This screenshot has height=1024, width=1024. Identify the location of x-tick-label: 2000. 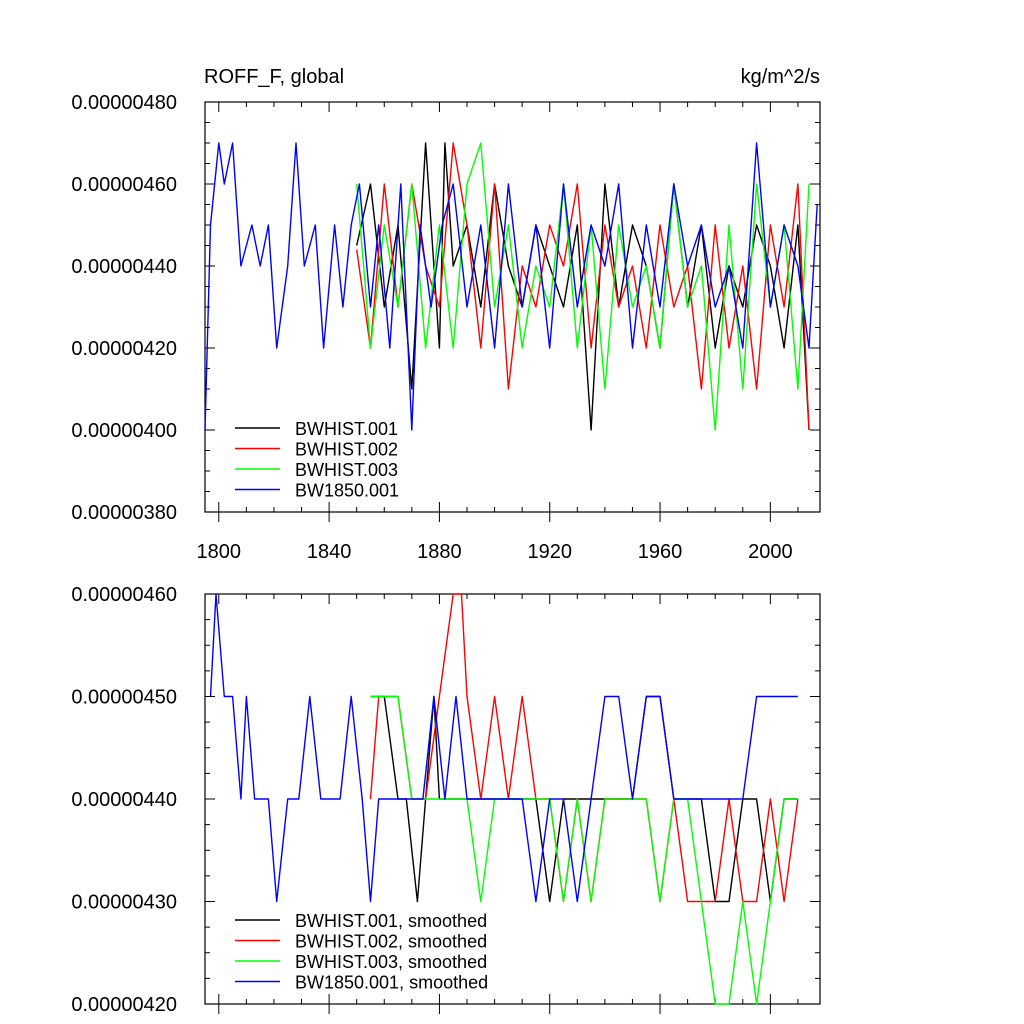
(770, 552).